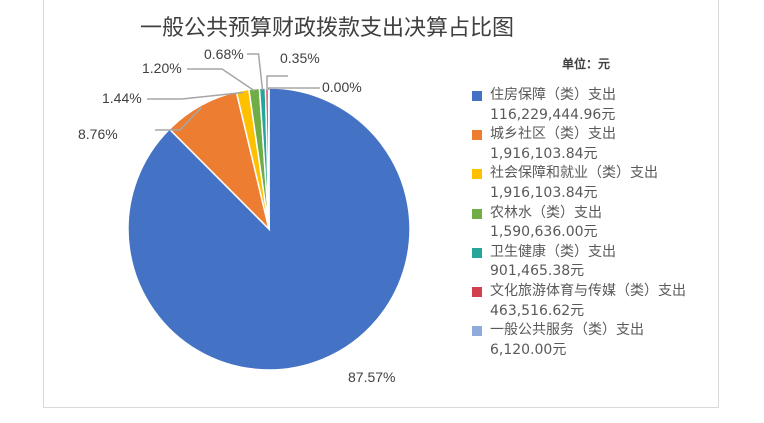  What do you see at coordinates (544, 232) in the screenshot?
I see `legend-amount: 1,590,636.00元` at bounding box center [544, 232].